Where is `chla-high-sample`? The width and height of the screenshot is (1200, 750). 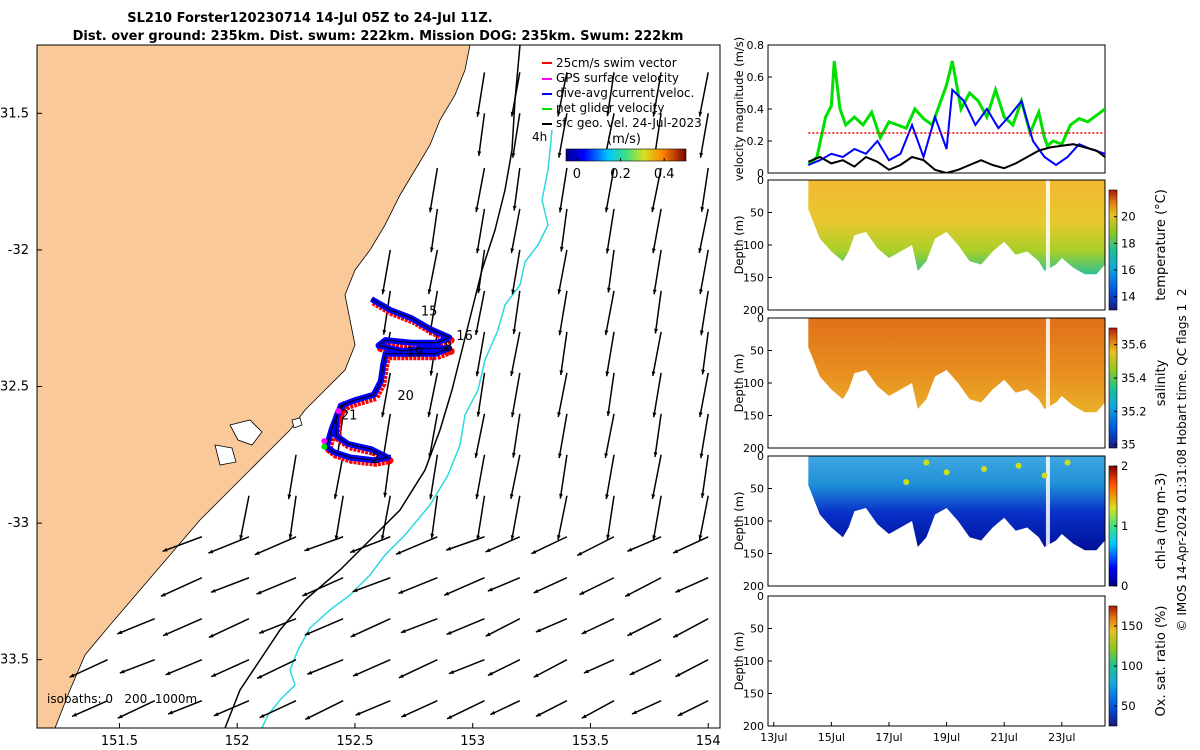 chla-high-sample is located at coordinates (1018, 465).